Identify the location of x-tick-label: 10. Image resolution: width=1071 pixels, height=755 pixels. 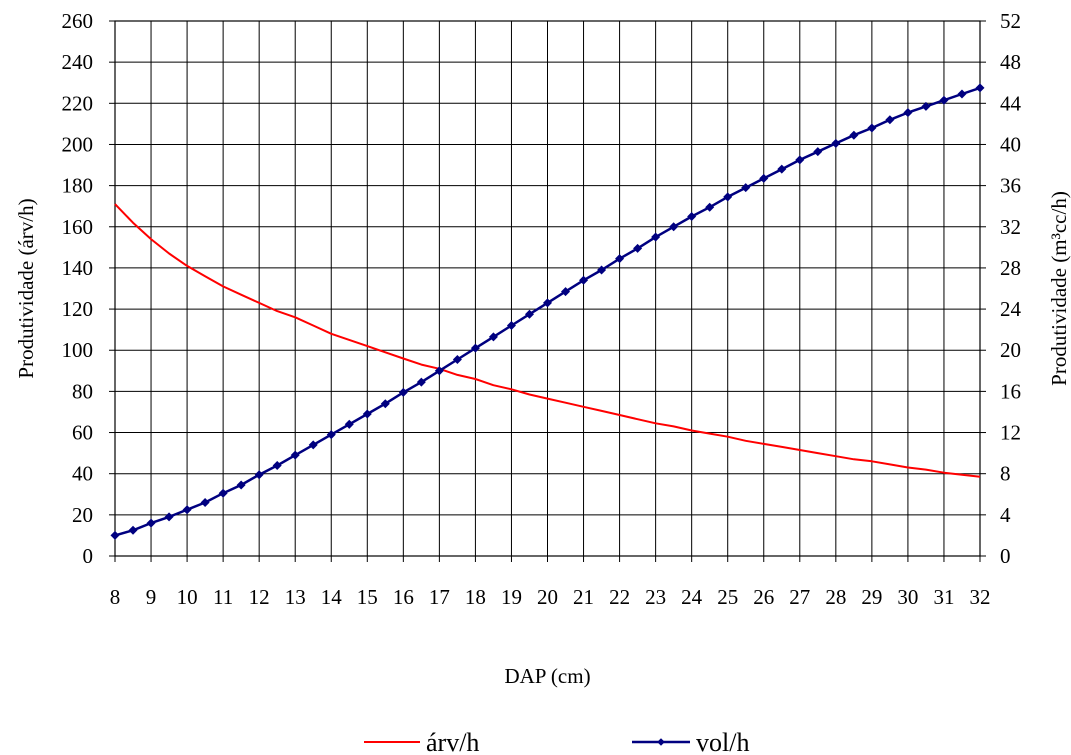
(187, 597).